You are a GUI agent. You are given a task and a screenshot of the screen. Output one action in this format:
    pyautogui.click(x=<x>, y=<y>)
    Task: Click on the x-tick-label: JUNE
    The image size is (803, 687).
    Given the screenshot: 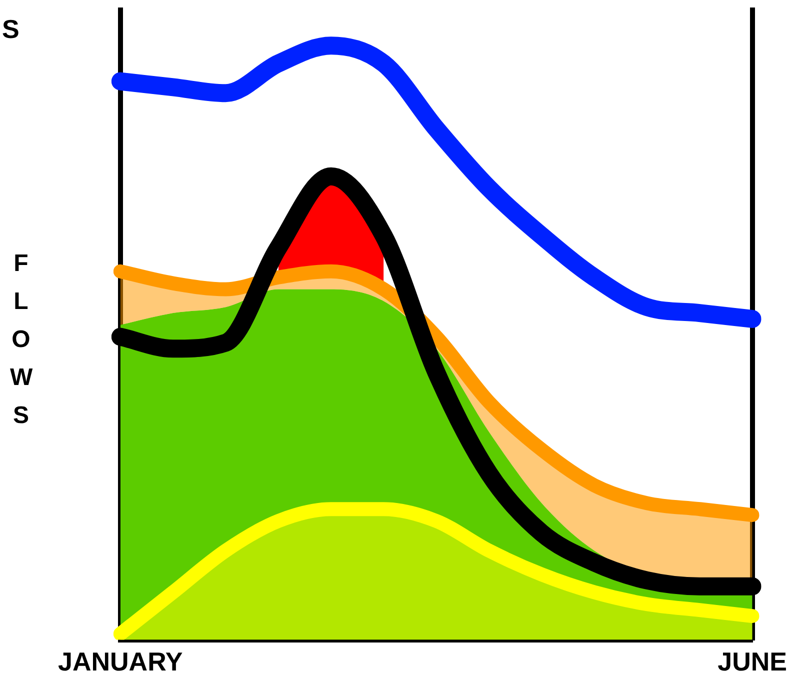 What is the action you would take?
    pyautogui.click(x=752, y=661)
    